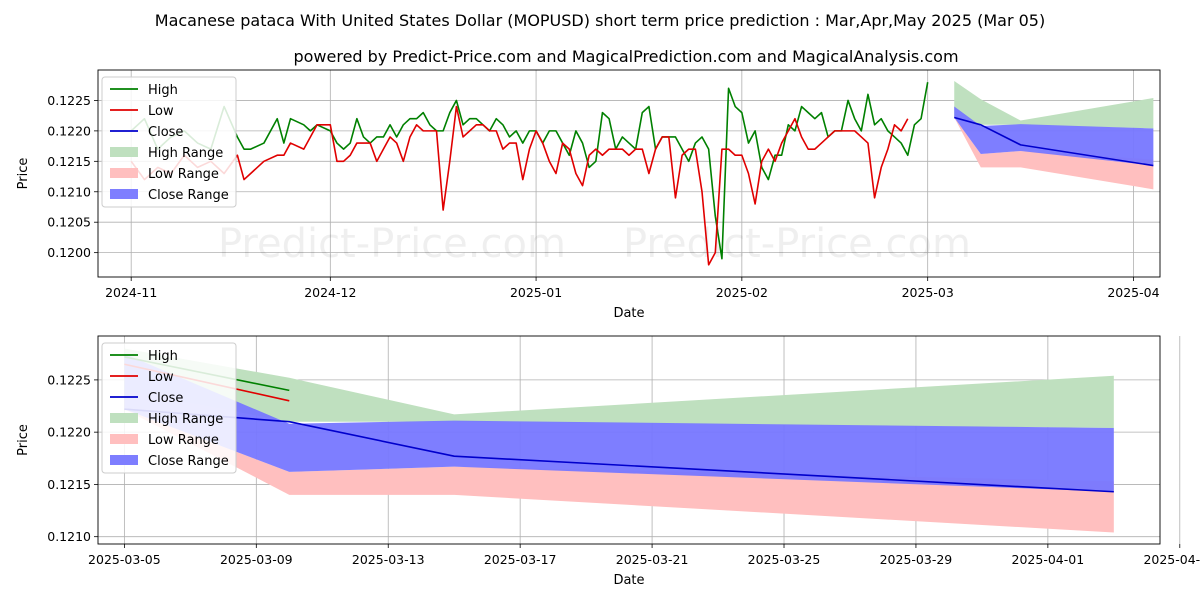 Image resolution: width=1200 pixels, height=600 pixels. What do you see at coordinates (1054, 141) in the screenshot?
I see `close-series-line` at bounding box center [1054, 141].